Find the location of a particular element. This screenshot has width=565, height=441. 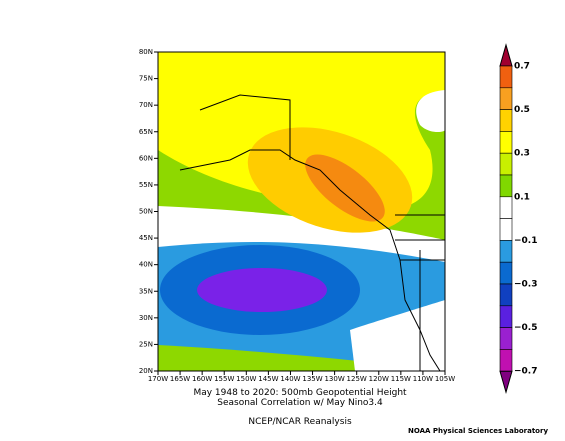

lat-label: 25N is located at coordinates (146, 344).